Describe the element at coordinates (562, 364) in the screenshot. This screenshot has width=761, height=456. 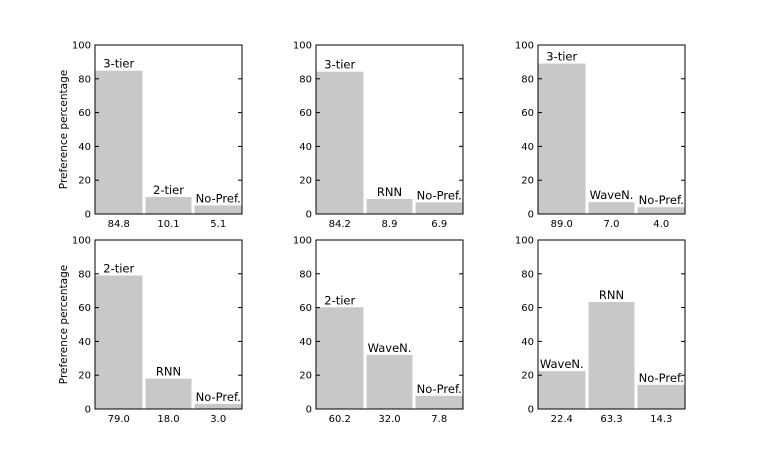
I see `bar-category-label-1: WaveN.` at that location.